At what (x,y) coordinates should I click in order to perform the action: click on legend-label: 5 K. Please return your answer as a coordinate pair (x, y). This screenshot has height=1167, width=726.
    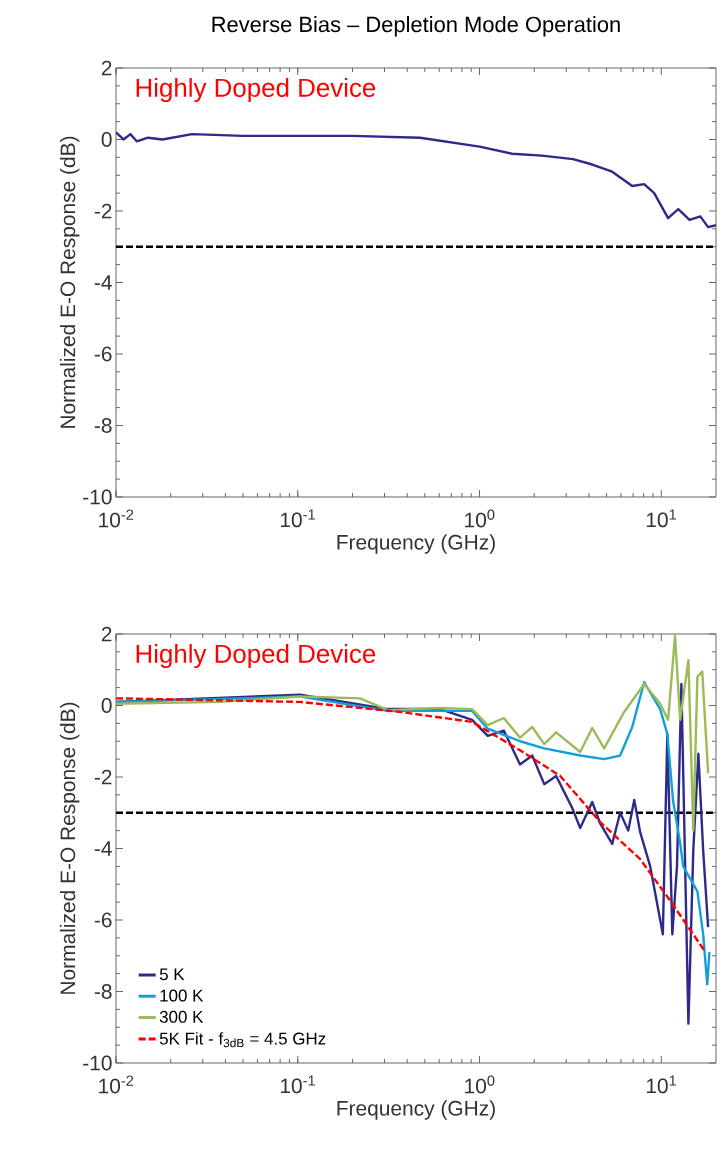
    Looking at the image, I should click on (172, 974).